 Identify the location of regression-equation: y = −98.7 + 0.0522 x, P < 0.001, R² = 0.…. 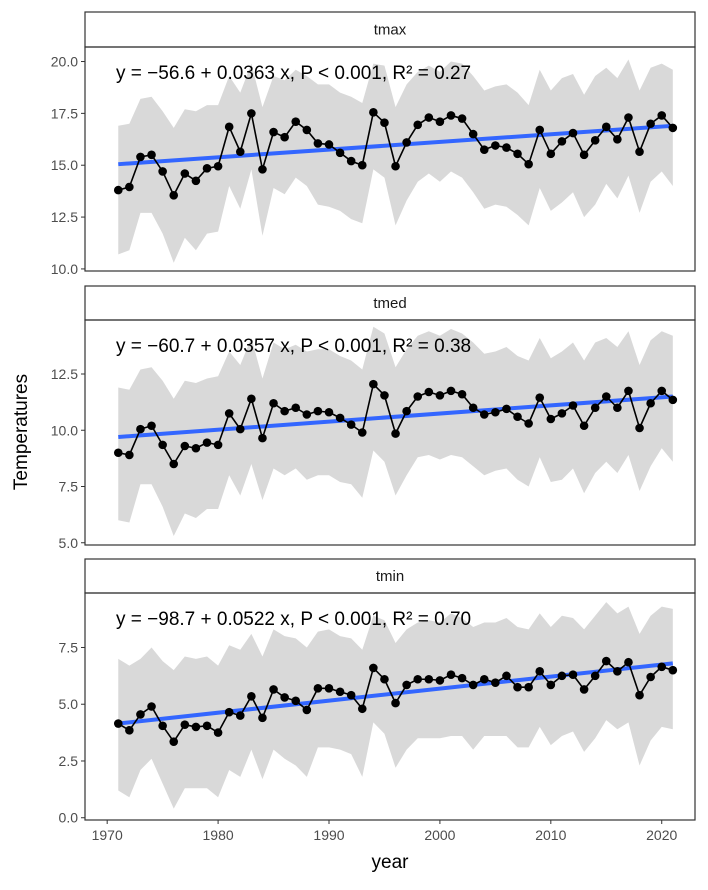
(293, 619).